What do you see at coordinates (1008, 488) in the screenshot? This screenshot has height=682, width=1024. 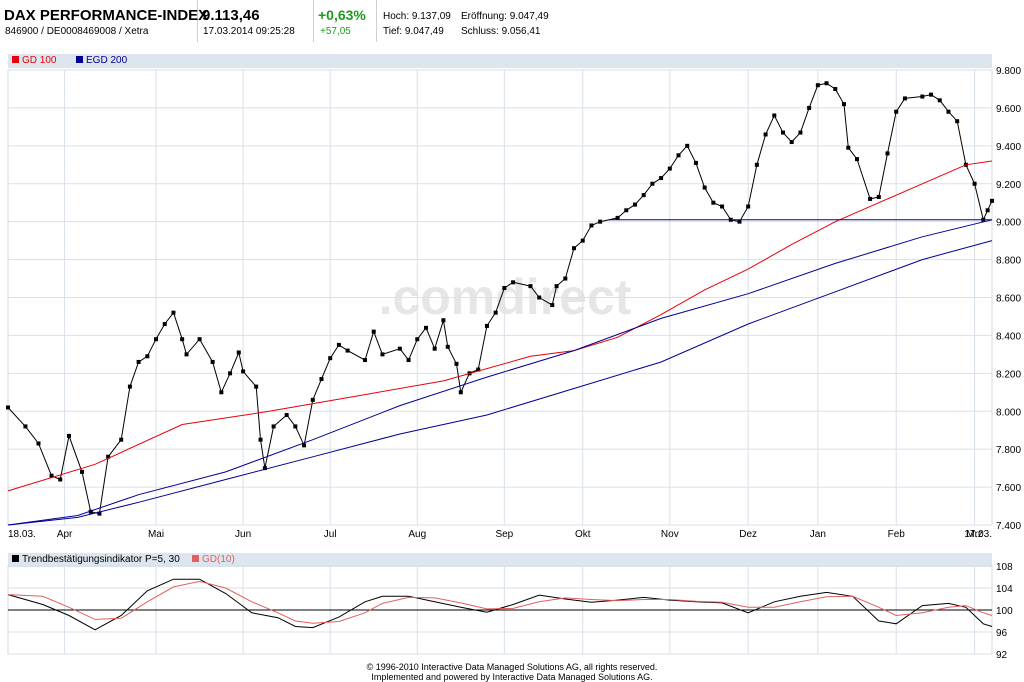 I see `main-y-tick-label: 7.600` at bounding box center [1008, 488].